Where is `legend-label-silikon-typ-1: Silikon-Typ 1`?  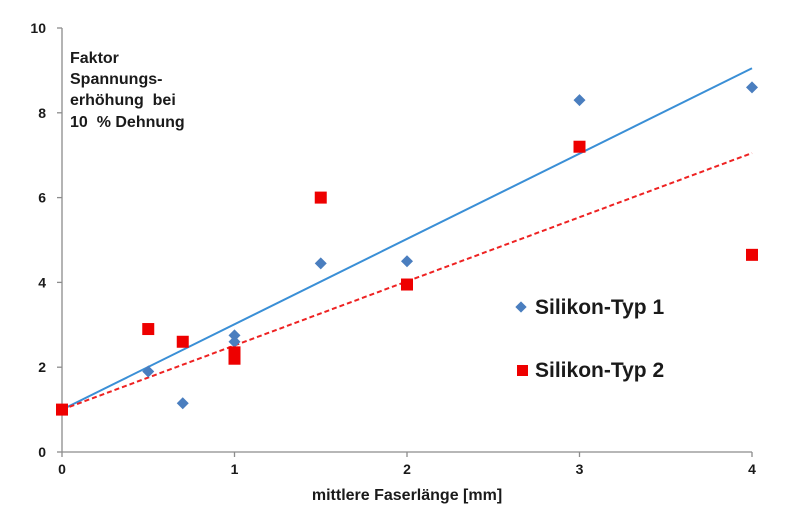 legend-label-silikon-typ-1: Silikon-Typ 1 is located at coordinates (599, 307).